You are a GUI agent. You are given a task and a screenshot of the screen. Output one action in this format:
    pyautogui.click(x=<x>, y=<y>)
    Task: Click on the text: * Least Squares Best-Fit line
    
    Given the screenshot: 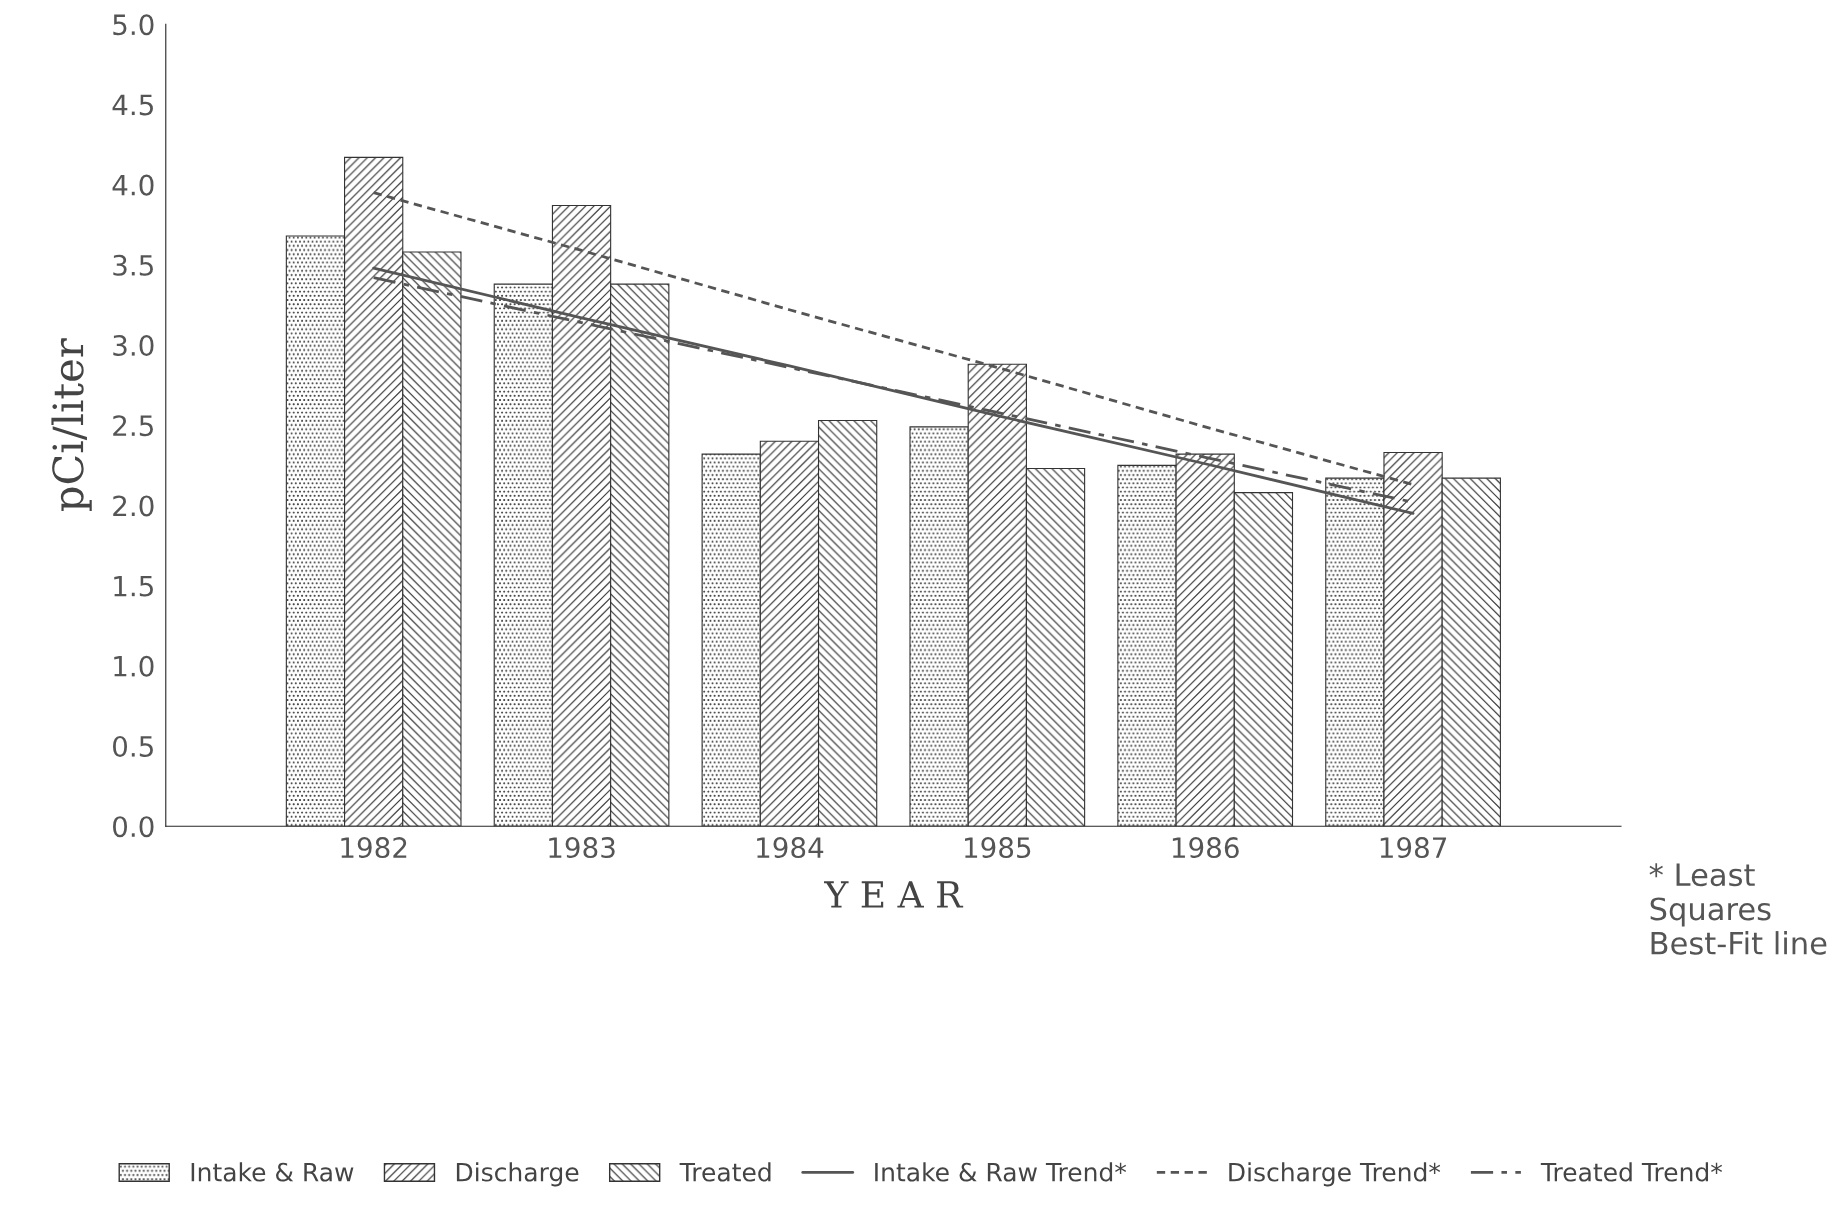 What is the action you would take?
    pyautogui.click(x=1738, y=909)
    